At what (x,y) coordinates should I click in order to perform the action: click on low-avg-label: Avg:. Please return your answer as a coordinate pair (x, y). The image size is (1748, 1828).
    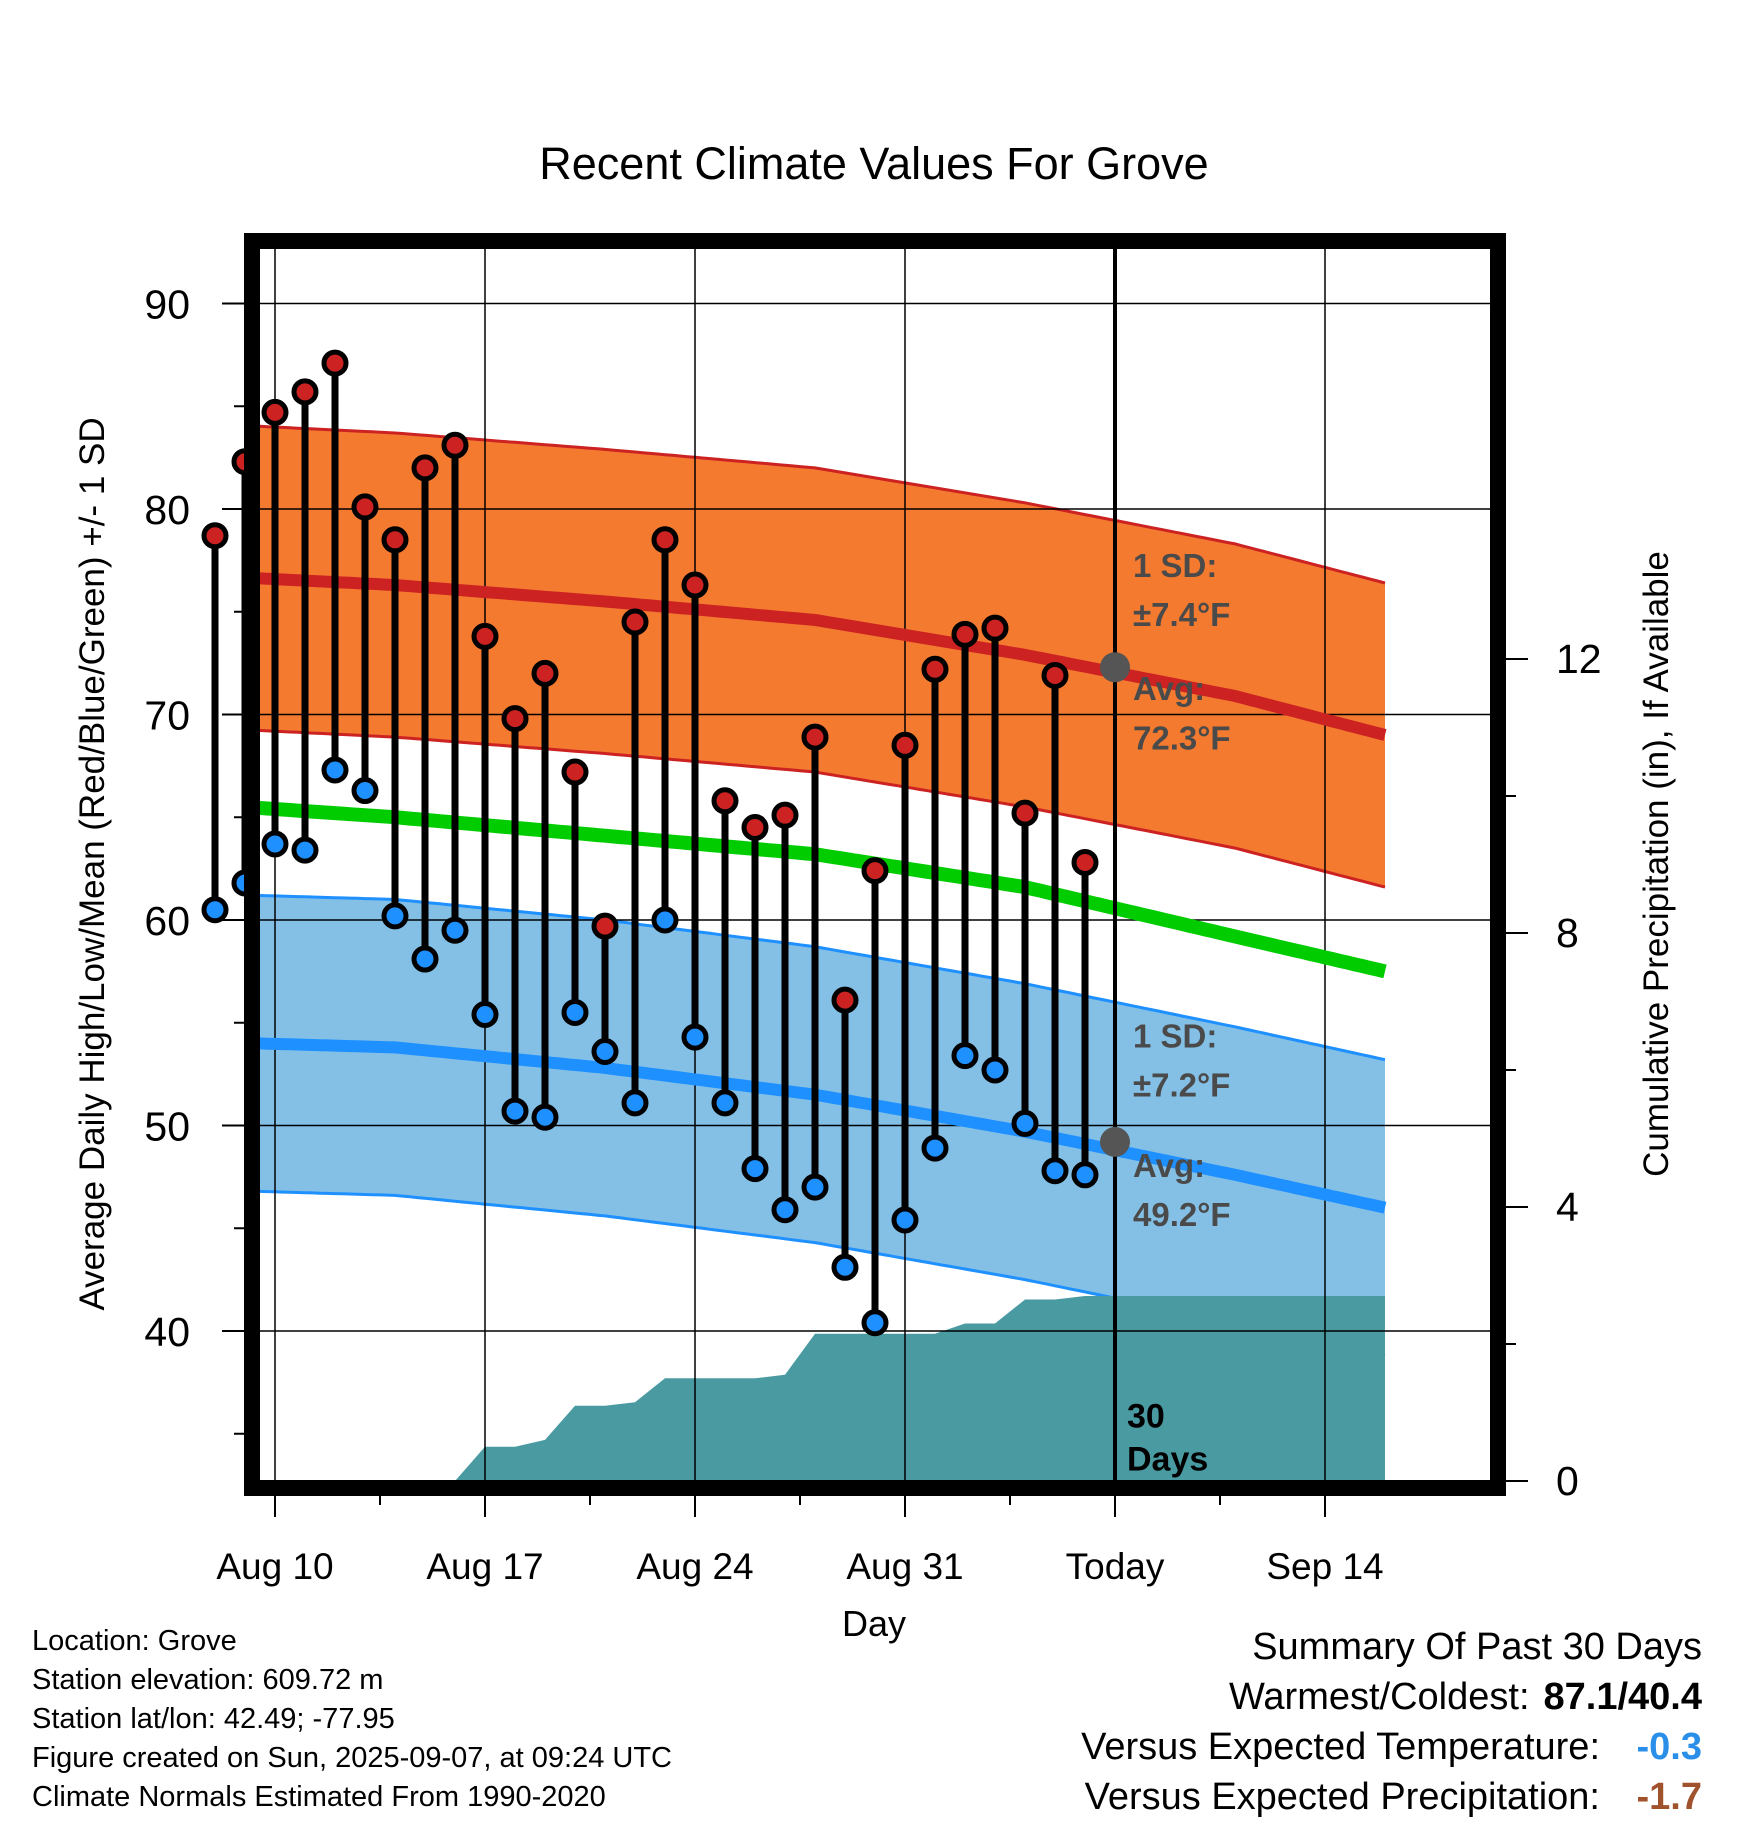
    Looking at the image, I should click on (1169, 1165).